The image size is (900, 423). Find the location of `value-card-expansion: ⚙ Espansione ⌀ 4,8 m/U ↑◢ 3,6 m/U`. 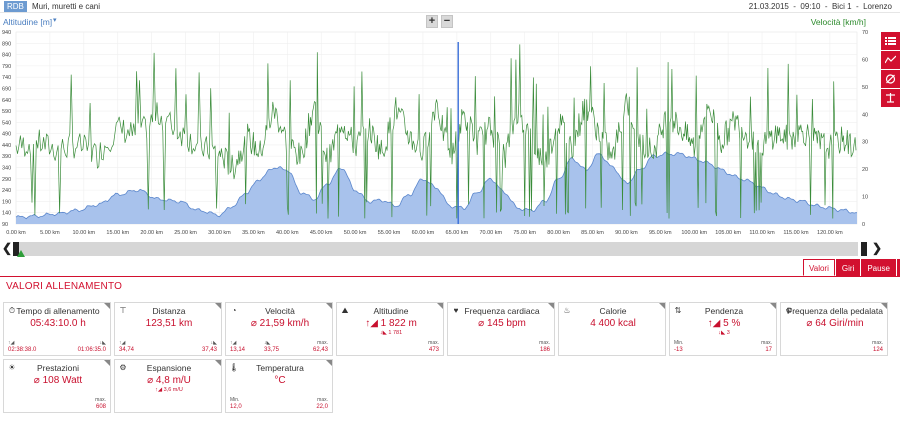

value-card-expansion: ⚙ Espansione ⌀ 4,8 m/U ↑◢ 3,6 m/U is located at coordinates (168, 386).